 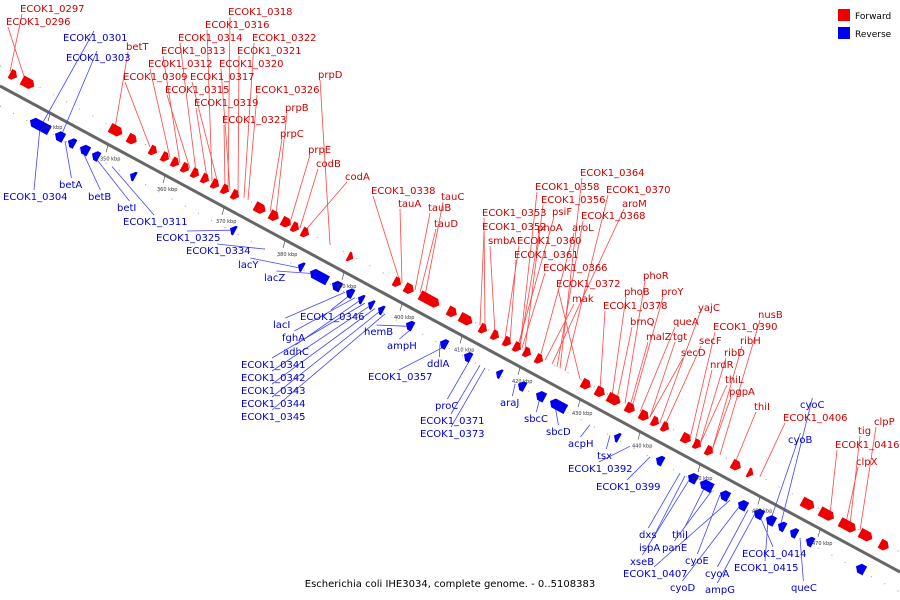 What do you see at coordinates (628, 487) in the screenshot?
I see `reverse-gene-label: ECOK1_0399` at bounding box center [628, 487].